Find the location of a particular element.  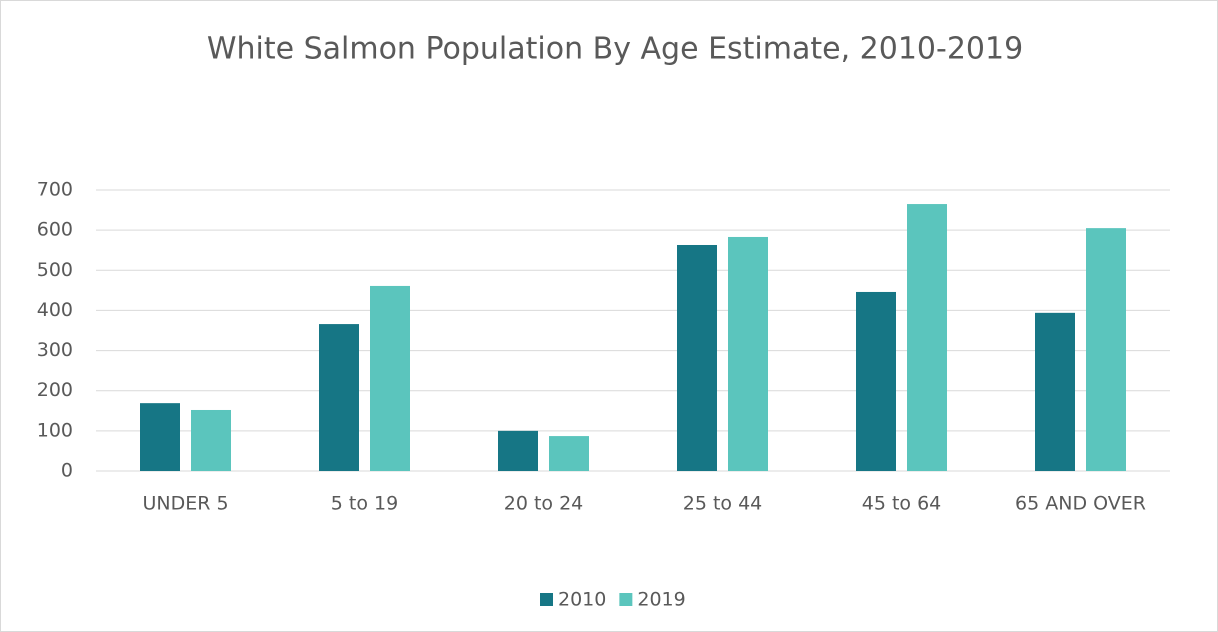

y-tick-label: 200 is located at coordinates (55, 390).